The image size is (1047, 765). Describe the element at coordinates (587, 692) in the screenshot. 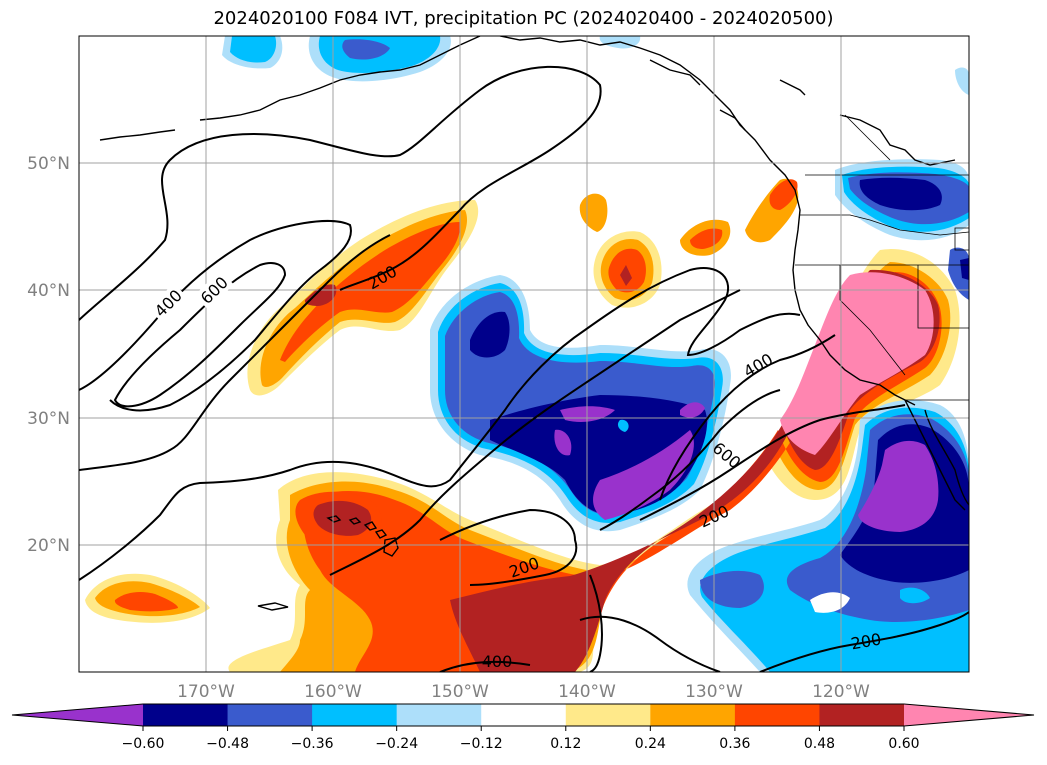

I see `lon-label-140w: 140°W` at that location.